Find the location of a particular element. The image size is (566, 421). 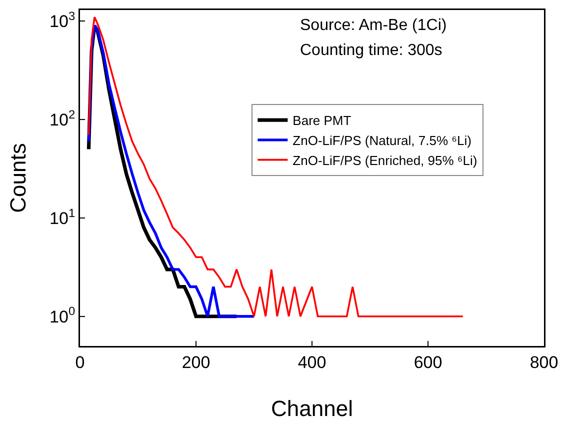

y-tick-label: 10$^{3}$ is located at coordinates (63, 20).